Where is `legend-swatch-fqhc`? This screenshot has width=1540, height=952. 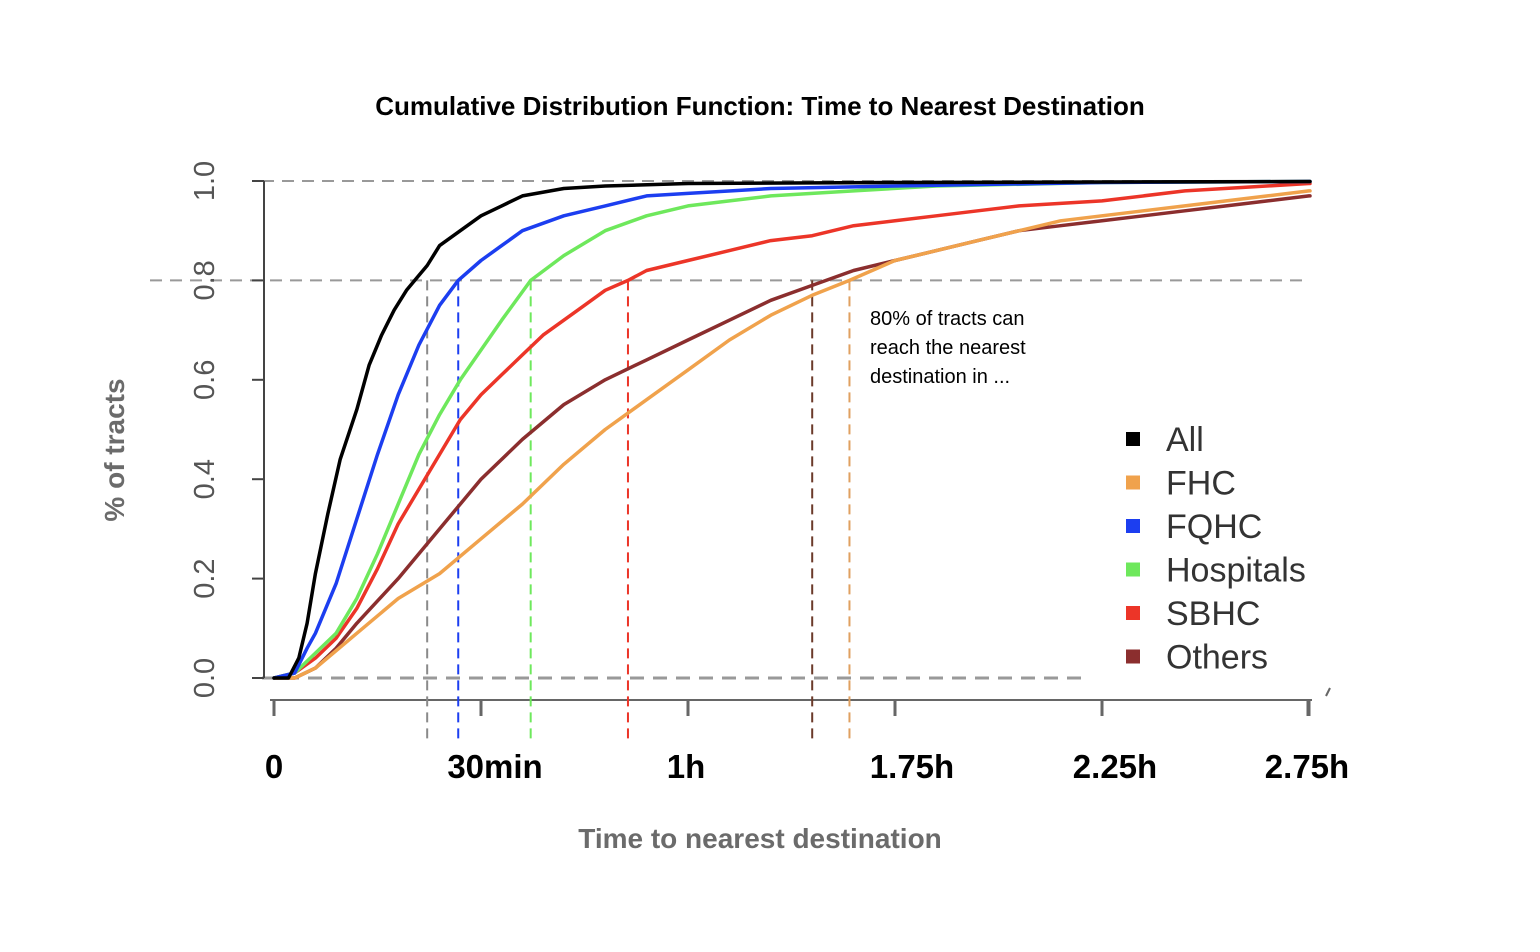
legend-swatch-fqhc is located at coordinates (1133, 526).